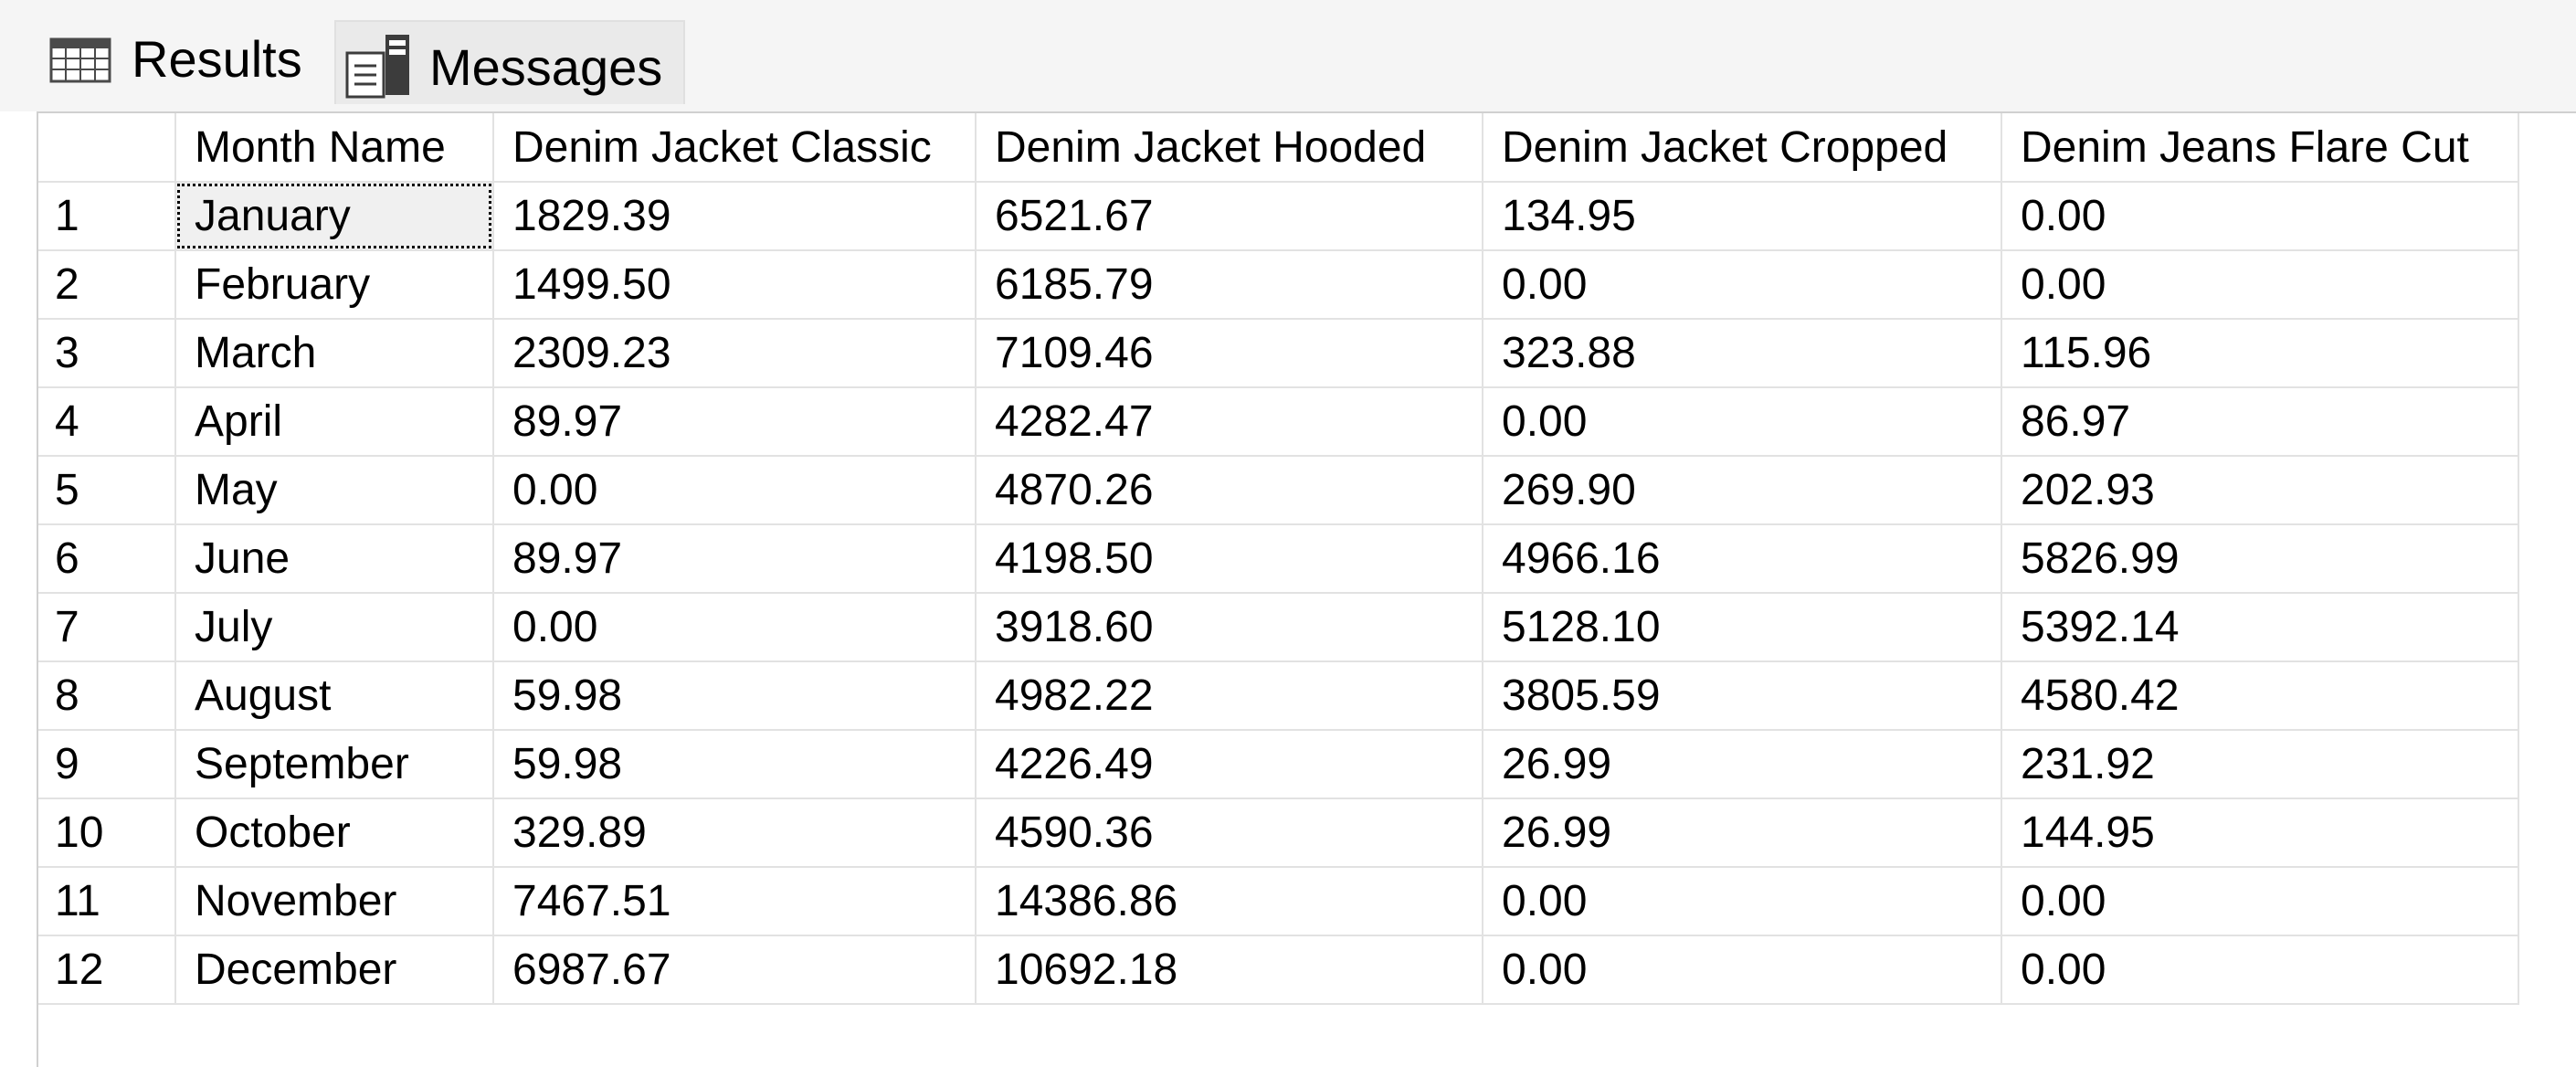 This screenshot has height=1067, width=2576. Describe the element at coordinates (334, 148) in the screenshot. I see `column-header-month-name: Month Name` at that location.